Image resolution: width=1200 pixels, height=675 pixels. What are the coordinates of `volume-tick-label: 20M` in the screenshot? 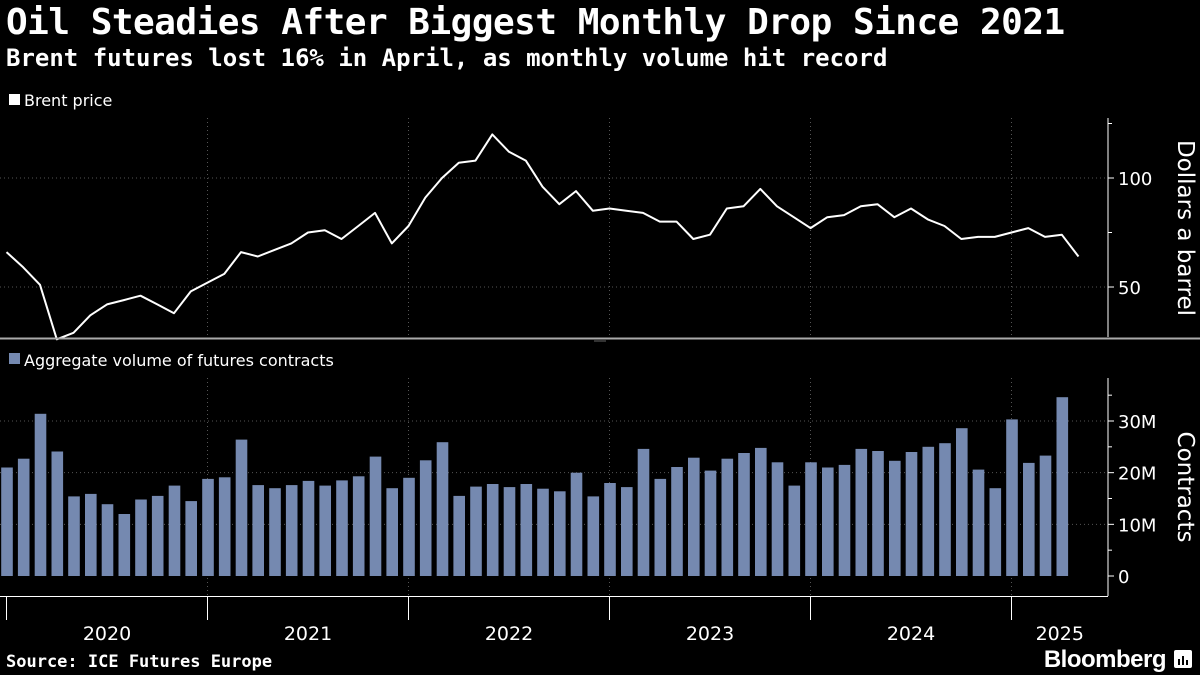 It's located at (1137, 474).